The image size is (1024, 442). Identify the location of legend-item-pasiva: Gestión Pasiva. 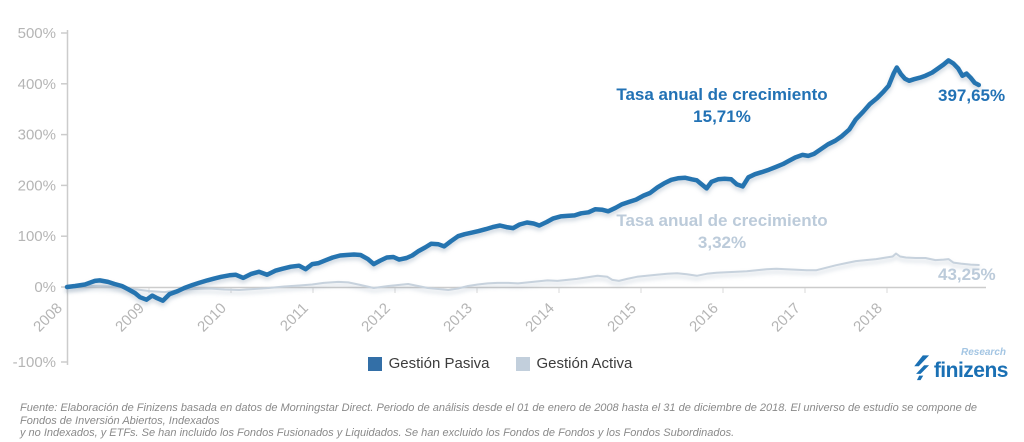
(428, 363).